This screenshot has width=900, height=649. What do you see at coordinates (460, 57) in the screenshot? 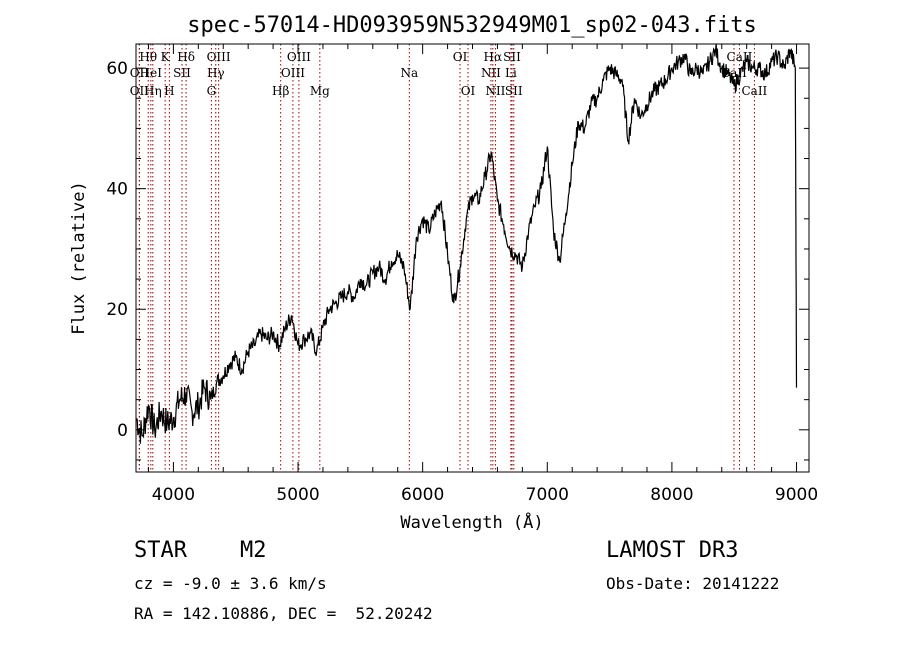
I see `line-label-17: OI` at bounding box center [460, 57].